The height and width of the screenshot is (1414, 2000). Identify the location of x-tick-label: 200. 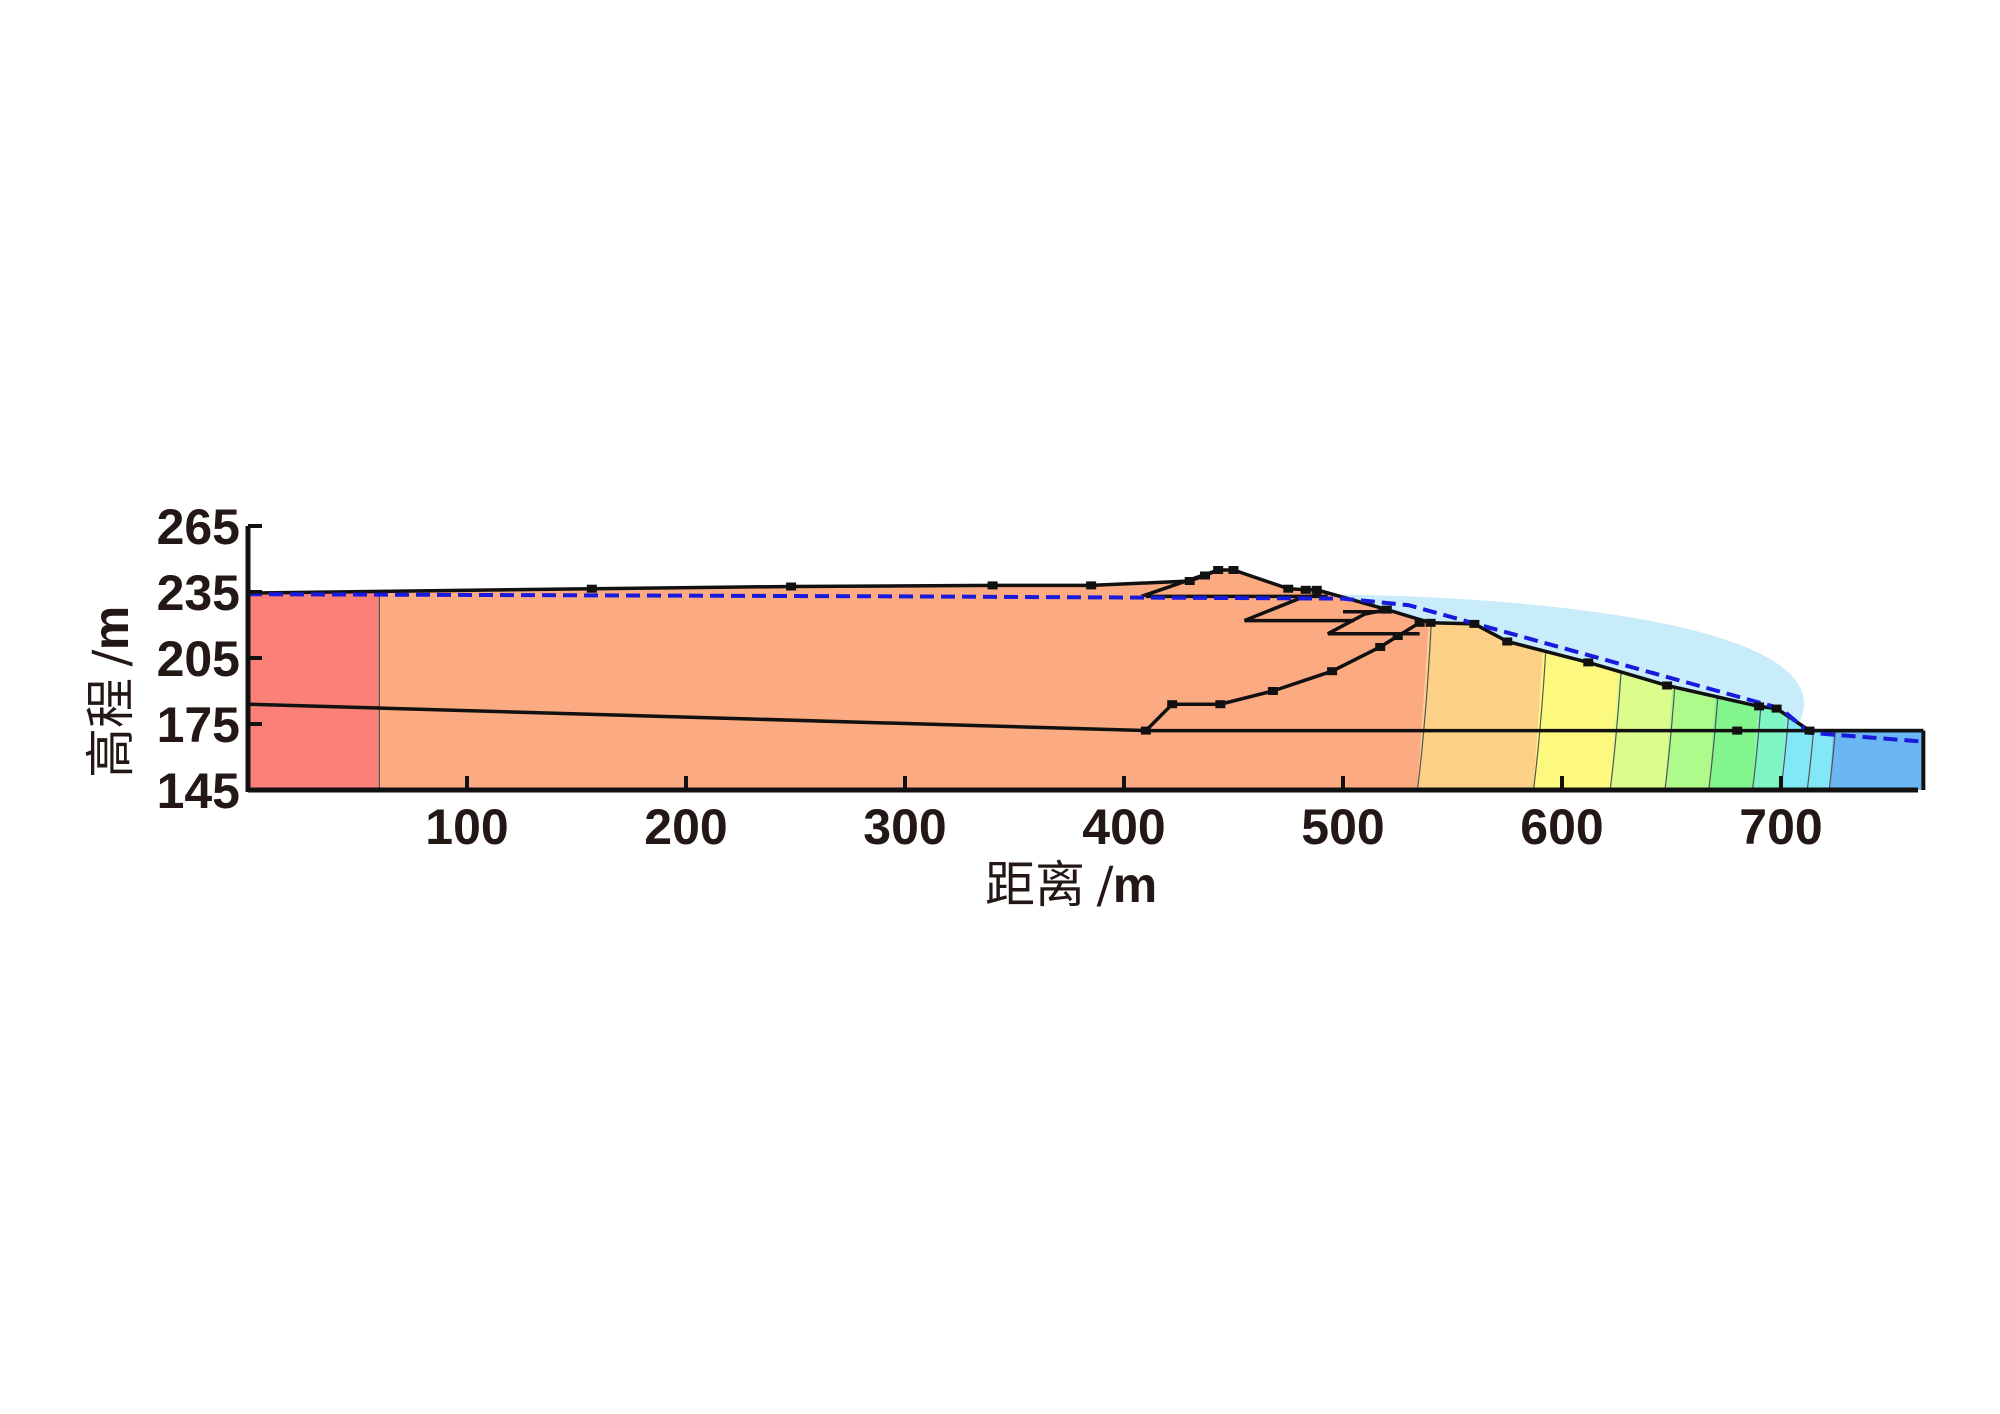
(685, 827).